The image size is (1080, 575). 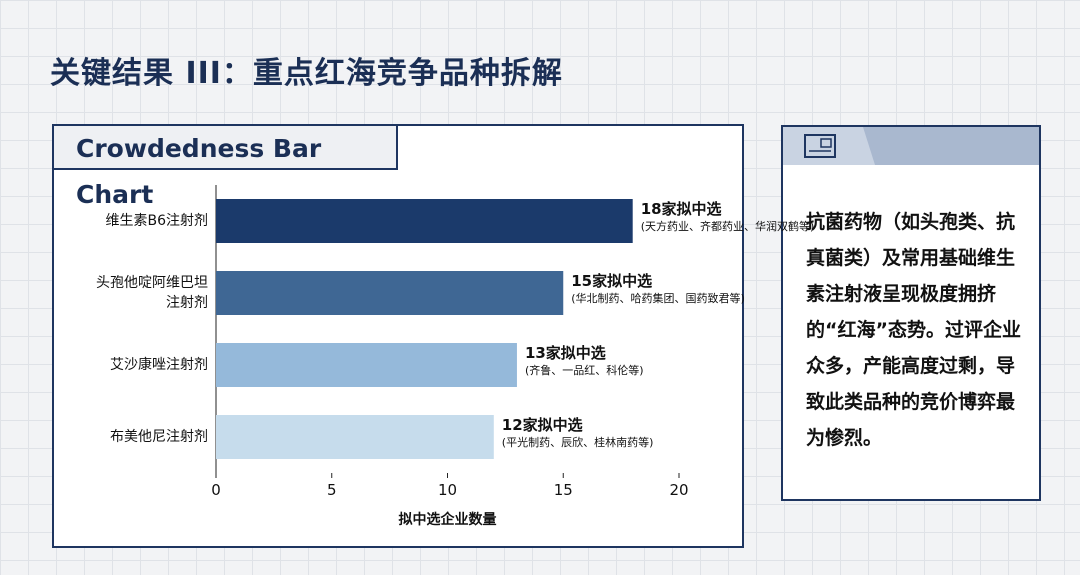 What do you see at coordinates (306, 73) in the screenshot?
I see `page-title: 关键结果 III：重点红海竞争品种拆解` at bounding box center [306, 73].